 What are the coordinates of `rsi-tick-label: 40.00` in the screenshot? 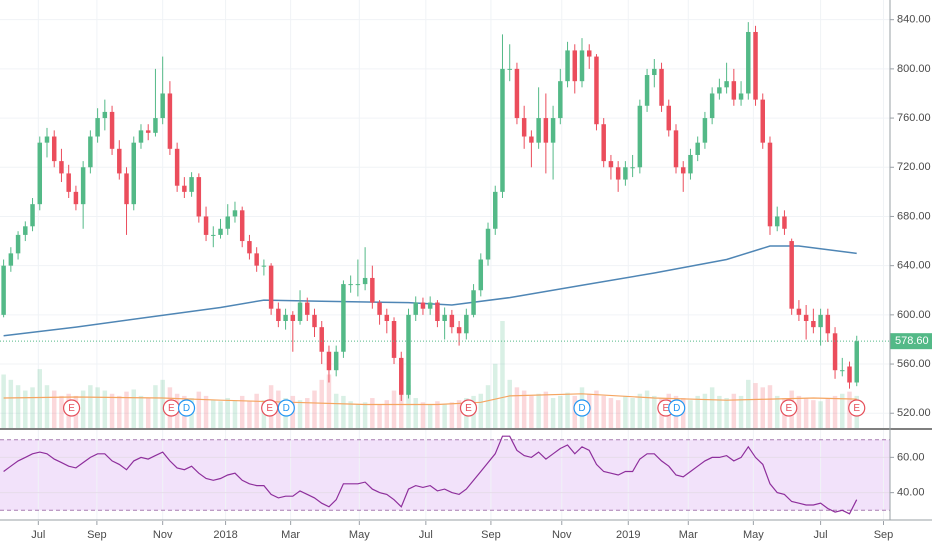 It's located at (911, 493).